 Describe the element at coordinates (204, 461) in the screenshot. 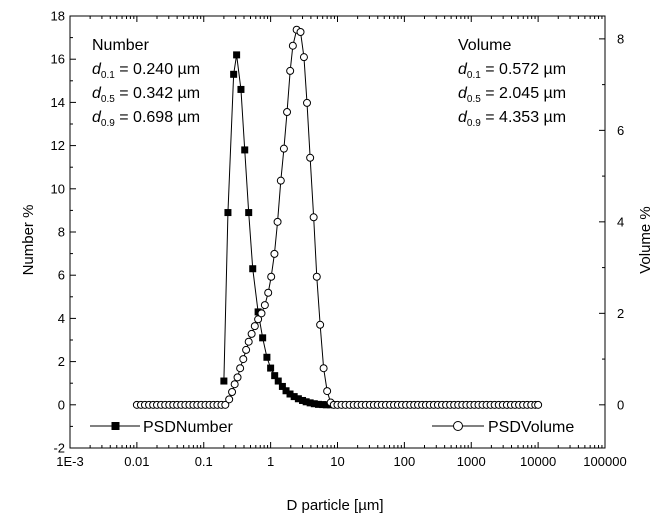

I see `x-tick-label: 0.1` at that location.